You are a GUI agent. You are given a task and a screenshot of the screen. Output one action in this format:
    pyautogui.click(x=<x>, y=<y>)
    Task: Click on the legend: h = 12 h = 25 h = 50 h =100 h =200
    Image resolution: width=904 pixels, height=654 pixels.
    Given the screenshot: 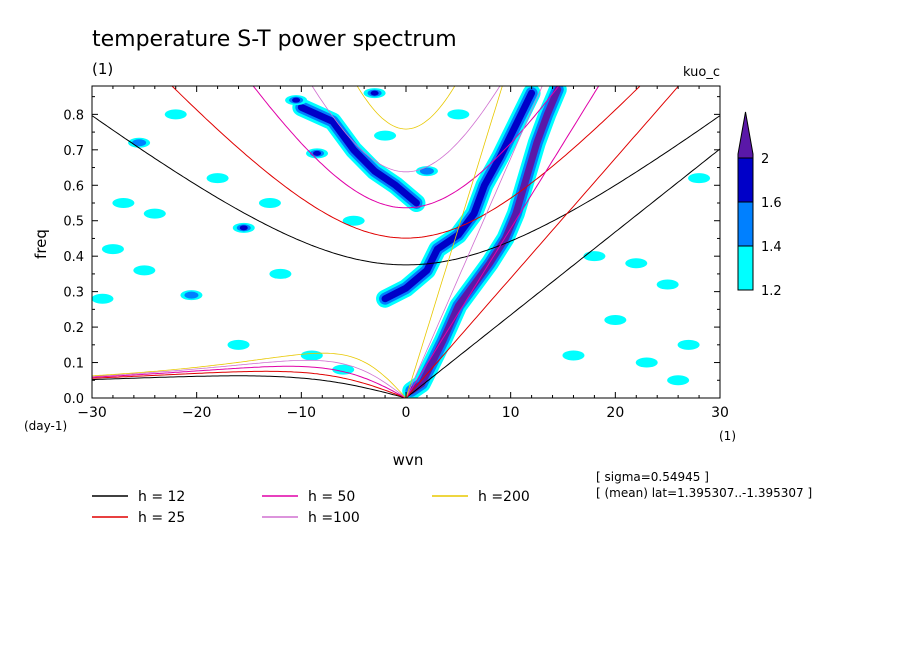 What is the action you would take?
    pyautogui.click(x=311, y=507)
    